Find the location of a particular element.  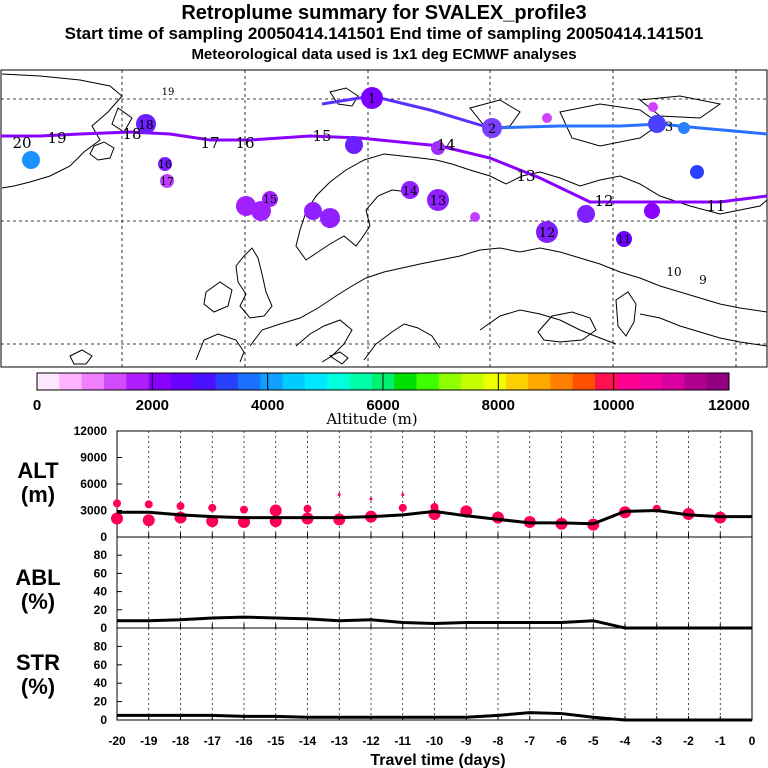

cluster-dot-14b is located at coordinates (438, 148).